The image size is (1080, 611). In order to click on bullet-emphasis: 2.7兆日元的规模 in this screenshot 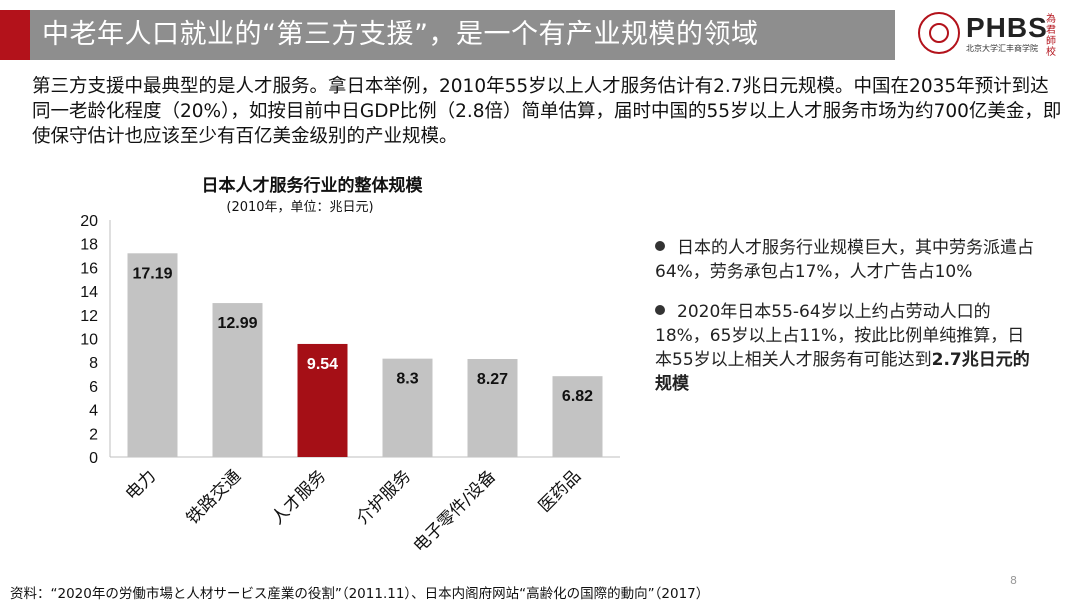, I will do `click(842, 372)`.